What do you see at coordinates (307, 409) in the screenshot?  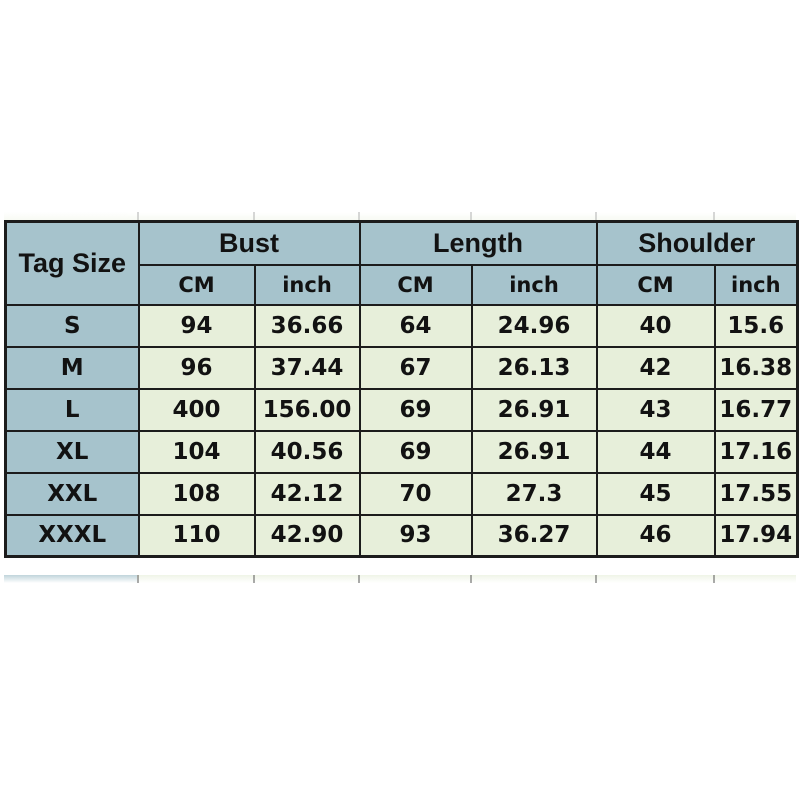 I see `value-cell-bust-inch: 156.00` at bounding box center [307, 409].